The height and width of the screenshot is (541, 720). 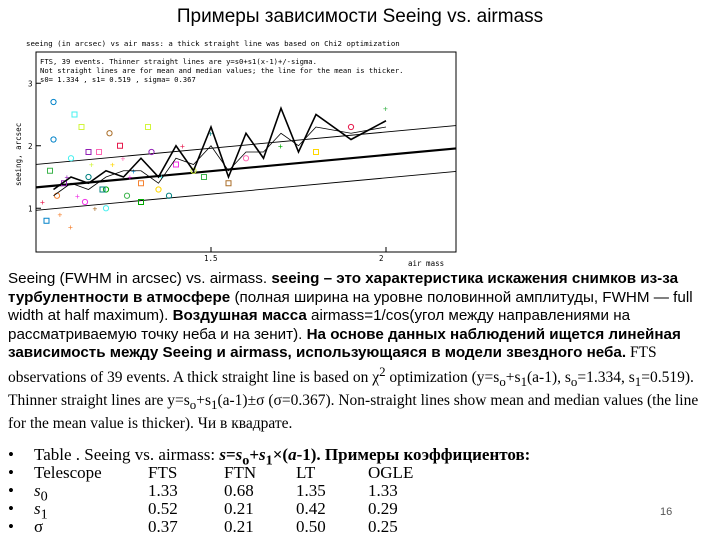 What do you see at coordinates (426, 263) in the screenshot?
I see `x-axis-label: air mass` at bounding box center [426, 263].